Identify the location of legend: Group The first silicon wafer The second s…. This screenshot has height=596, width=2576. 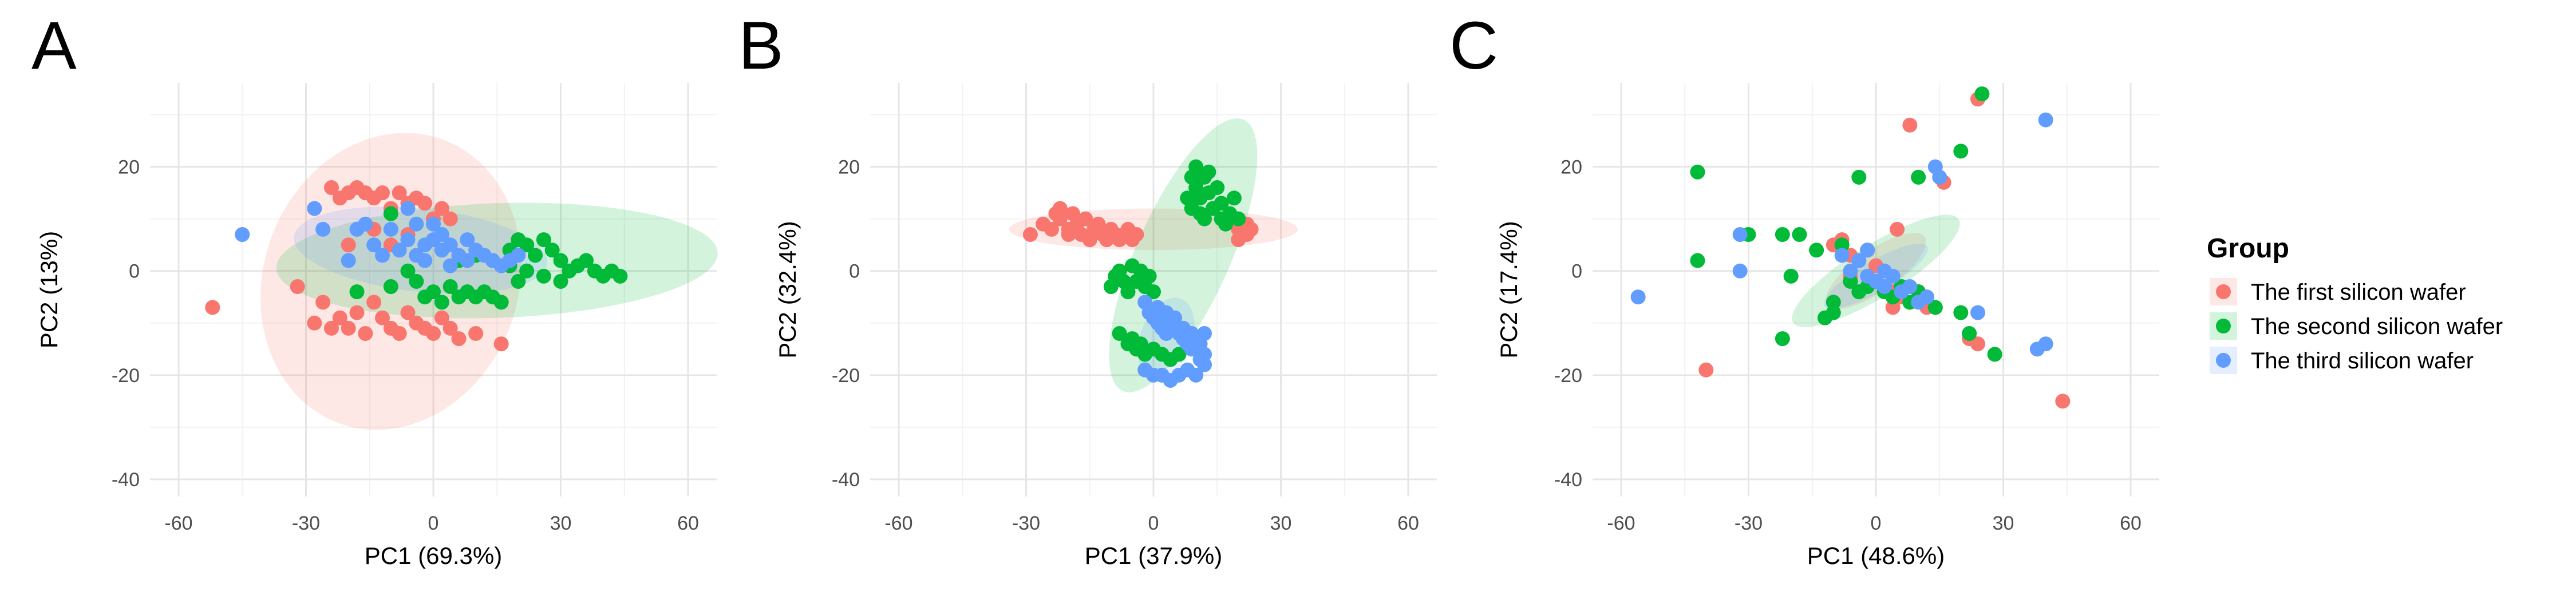
(2355, 303).